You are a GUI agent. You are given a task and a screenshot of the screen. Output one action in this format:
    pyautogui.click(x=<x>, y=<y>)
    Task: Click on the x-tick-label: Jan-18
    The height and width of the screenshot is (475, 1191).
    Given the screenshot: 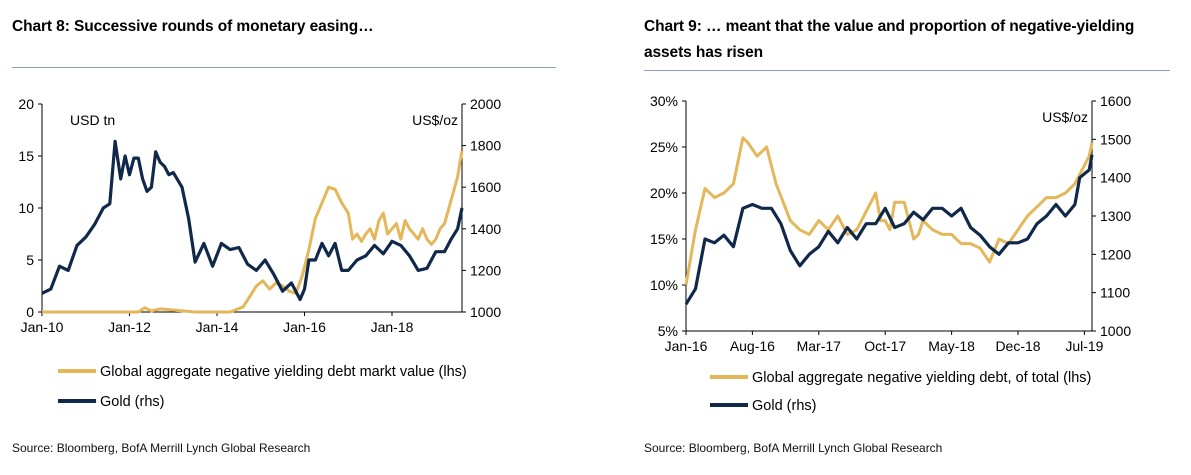 What is the action you would take?
    pyautogui.click(x=392, y=327)
    